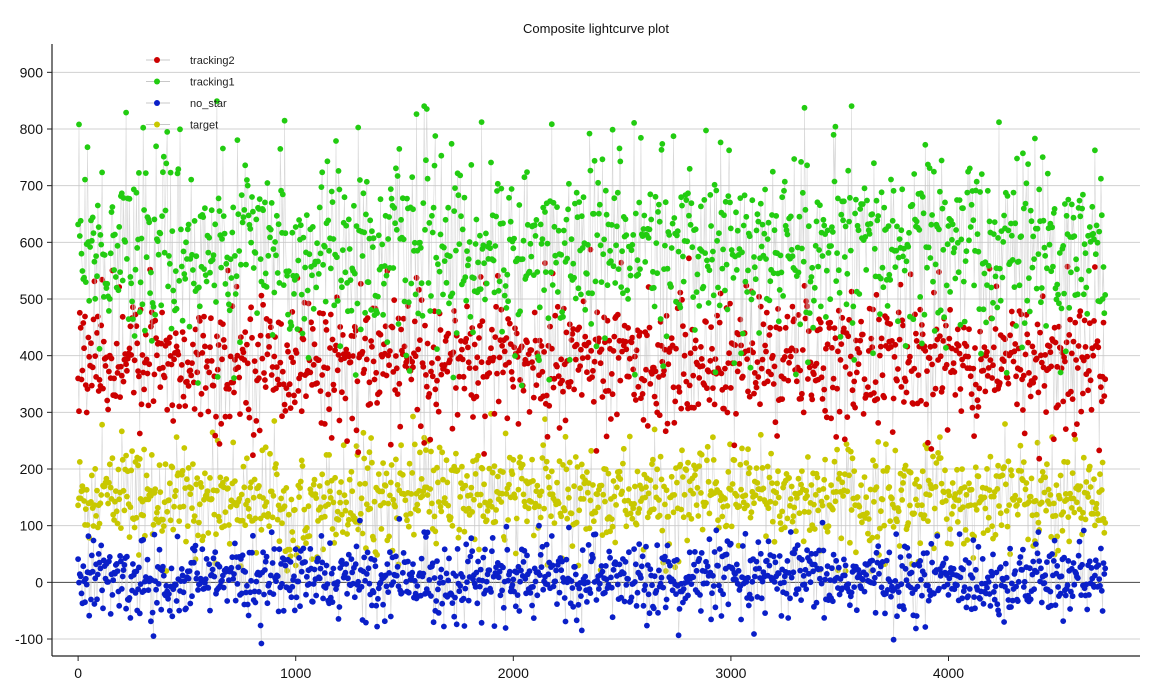 The width and height of the screenshot is (1152, 691). What do you see at coordinates (190, 61) in the screenshot?
I see `legend-item-tracking2: tracking2` at bounding box center [190, 61].